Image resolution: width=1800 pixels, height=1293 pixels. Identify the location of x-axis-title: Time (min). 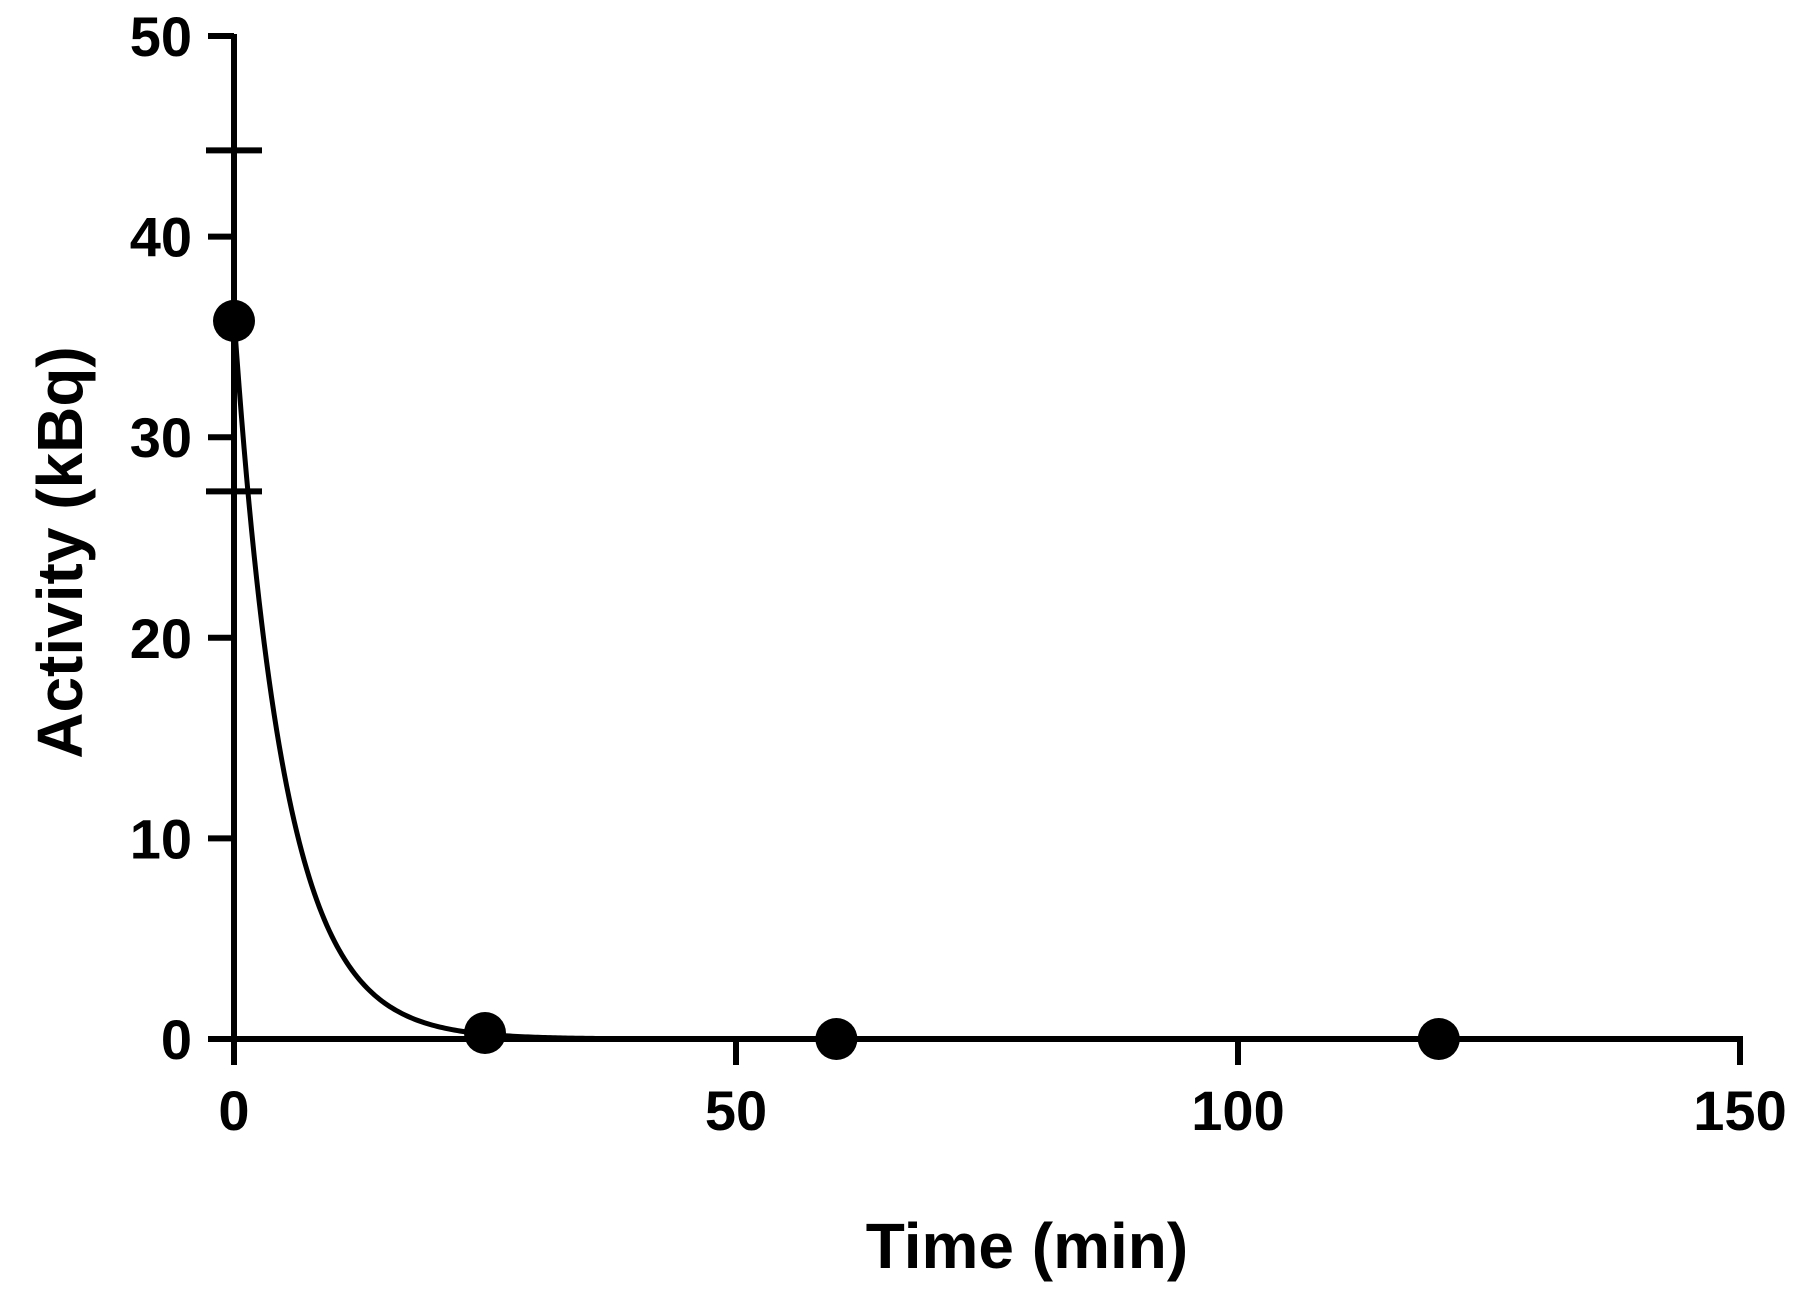
(1027, 1246).